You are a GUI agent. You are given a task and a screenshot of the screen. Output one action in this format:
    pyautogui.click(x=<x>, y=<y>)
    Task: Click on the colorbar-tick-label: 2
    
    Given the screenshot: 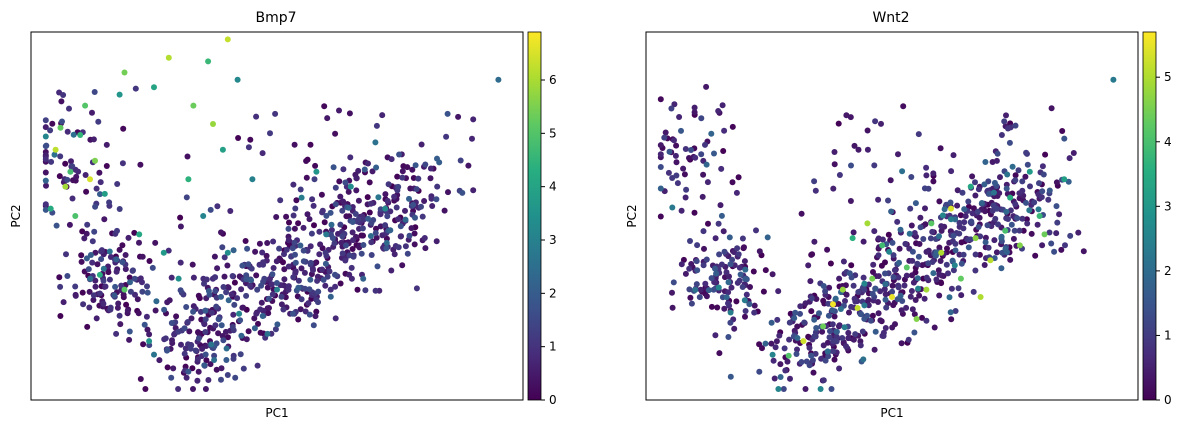 What is the action you would take?
    pyautogui.click(x=1168, y=271)
    